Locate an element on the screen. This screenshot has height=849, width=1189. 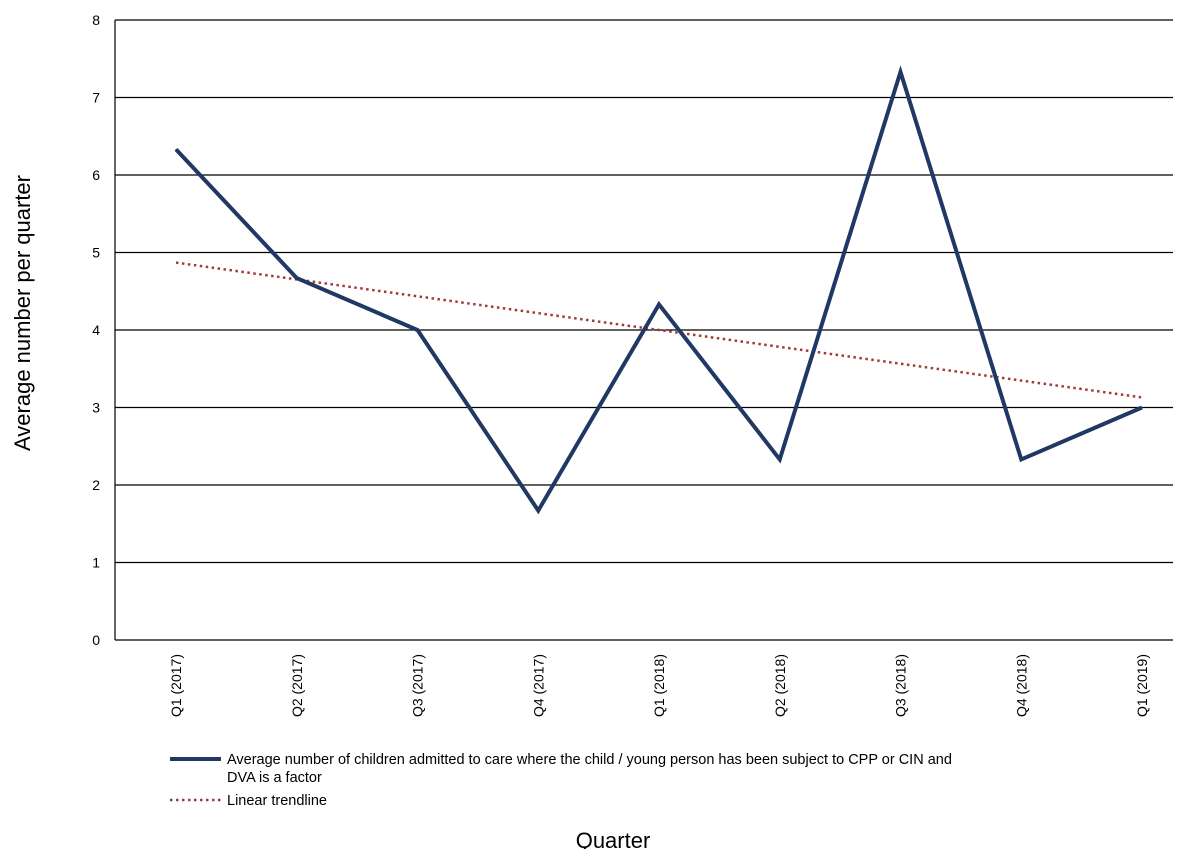
x-tick-label: Q1 (2018) is located at coordinates (659, 685).